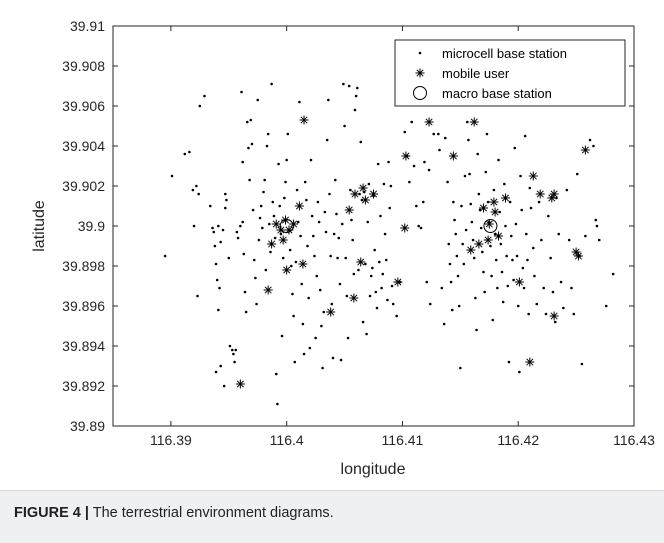  Describe the element at coordinates (91, 226) in the screenshot. I see `y-tick-label: 39.9` at that location.